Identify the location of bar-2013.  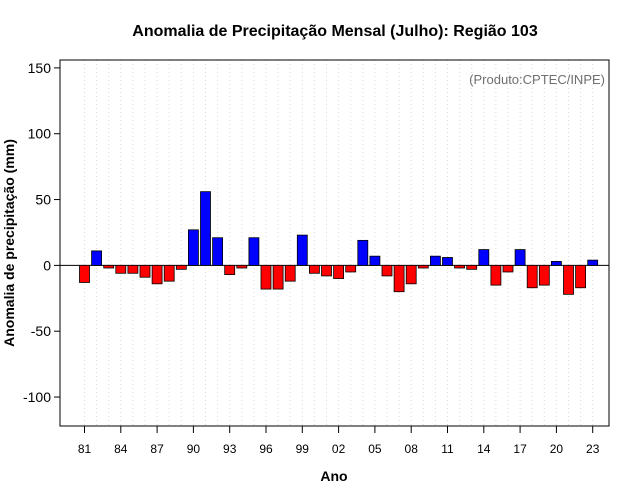
(472, 267).